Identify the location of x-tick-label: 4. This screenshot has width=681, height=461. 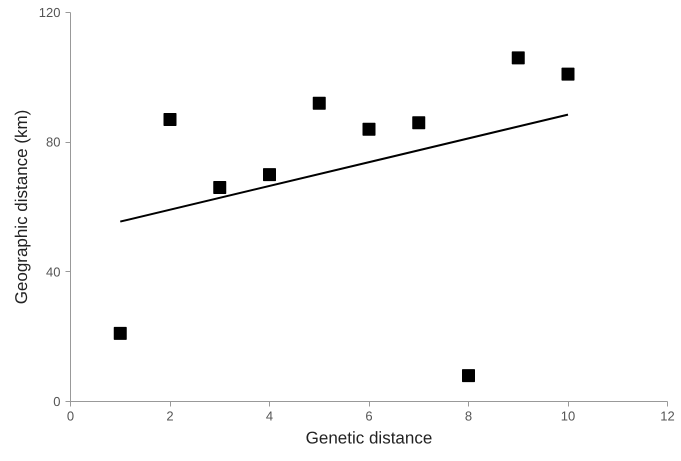
(270, 416).